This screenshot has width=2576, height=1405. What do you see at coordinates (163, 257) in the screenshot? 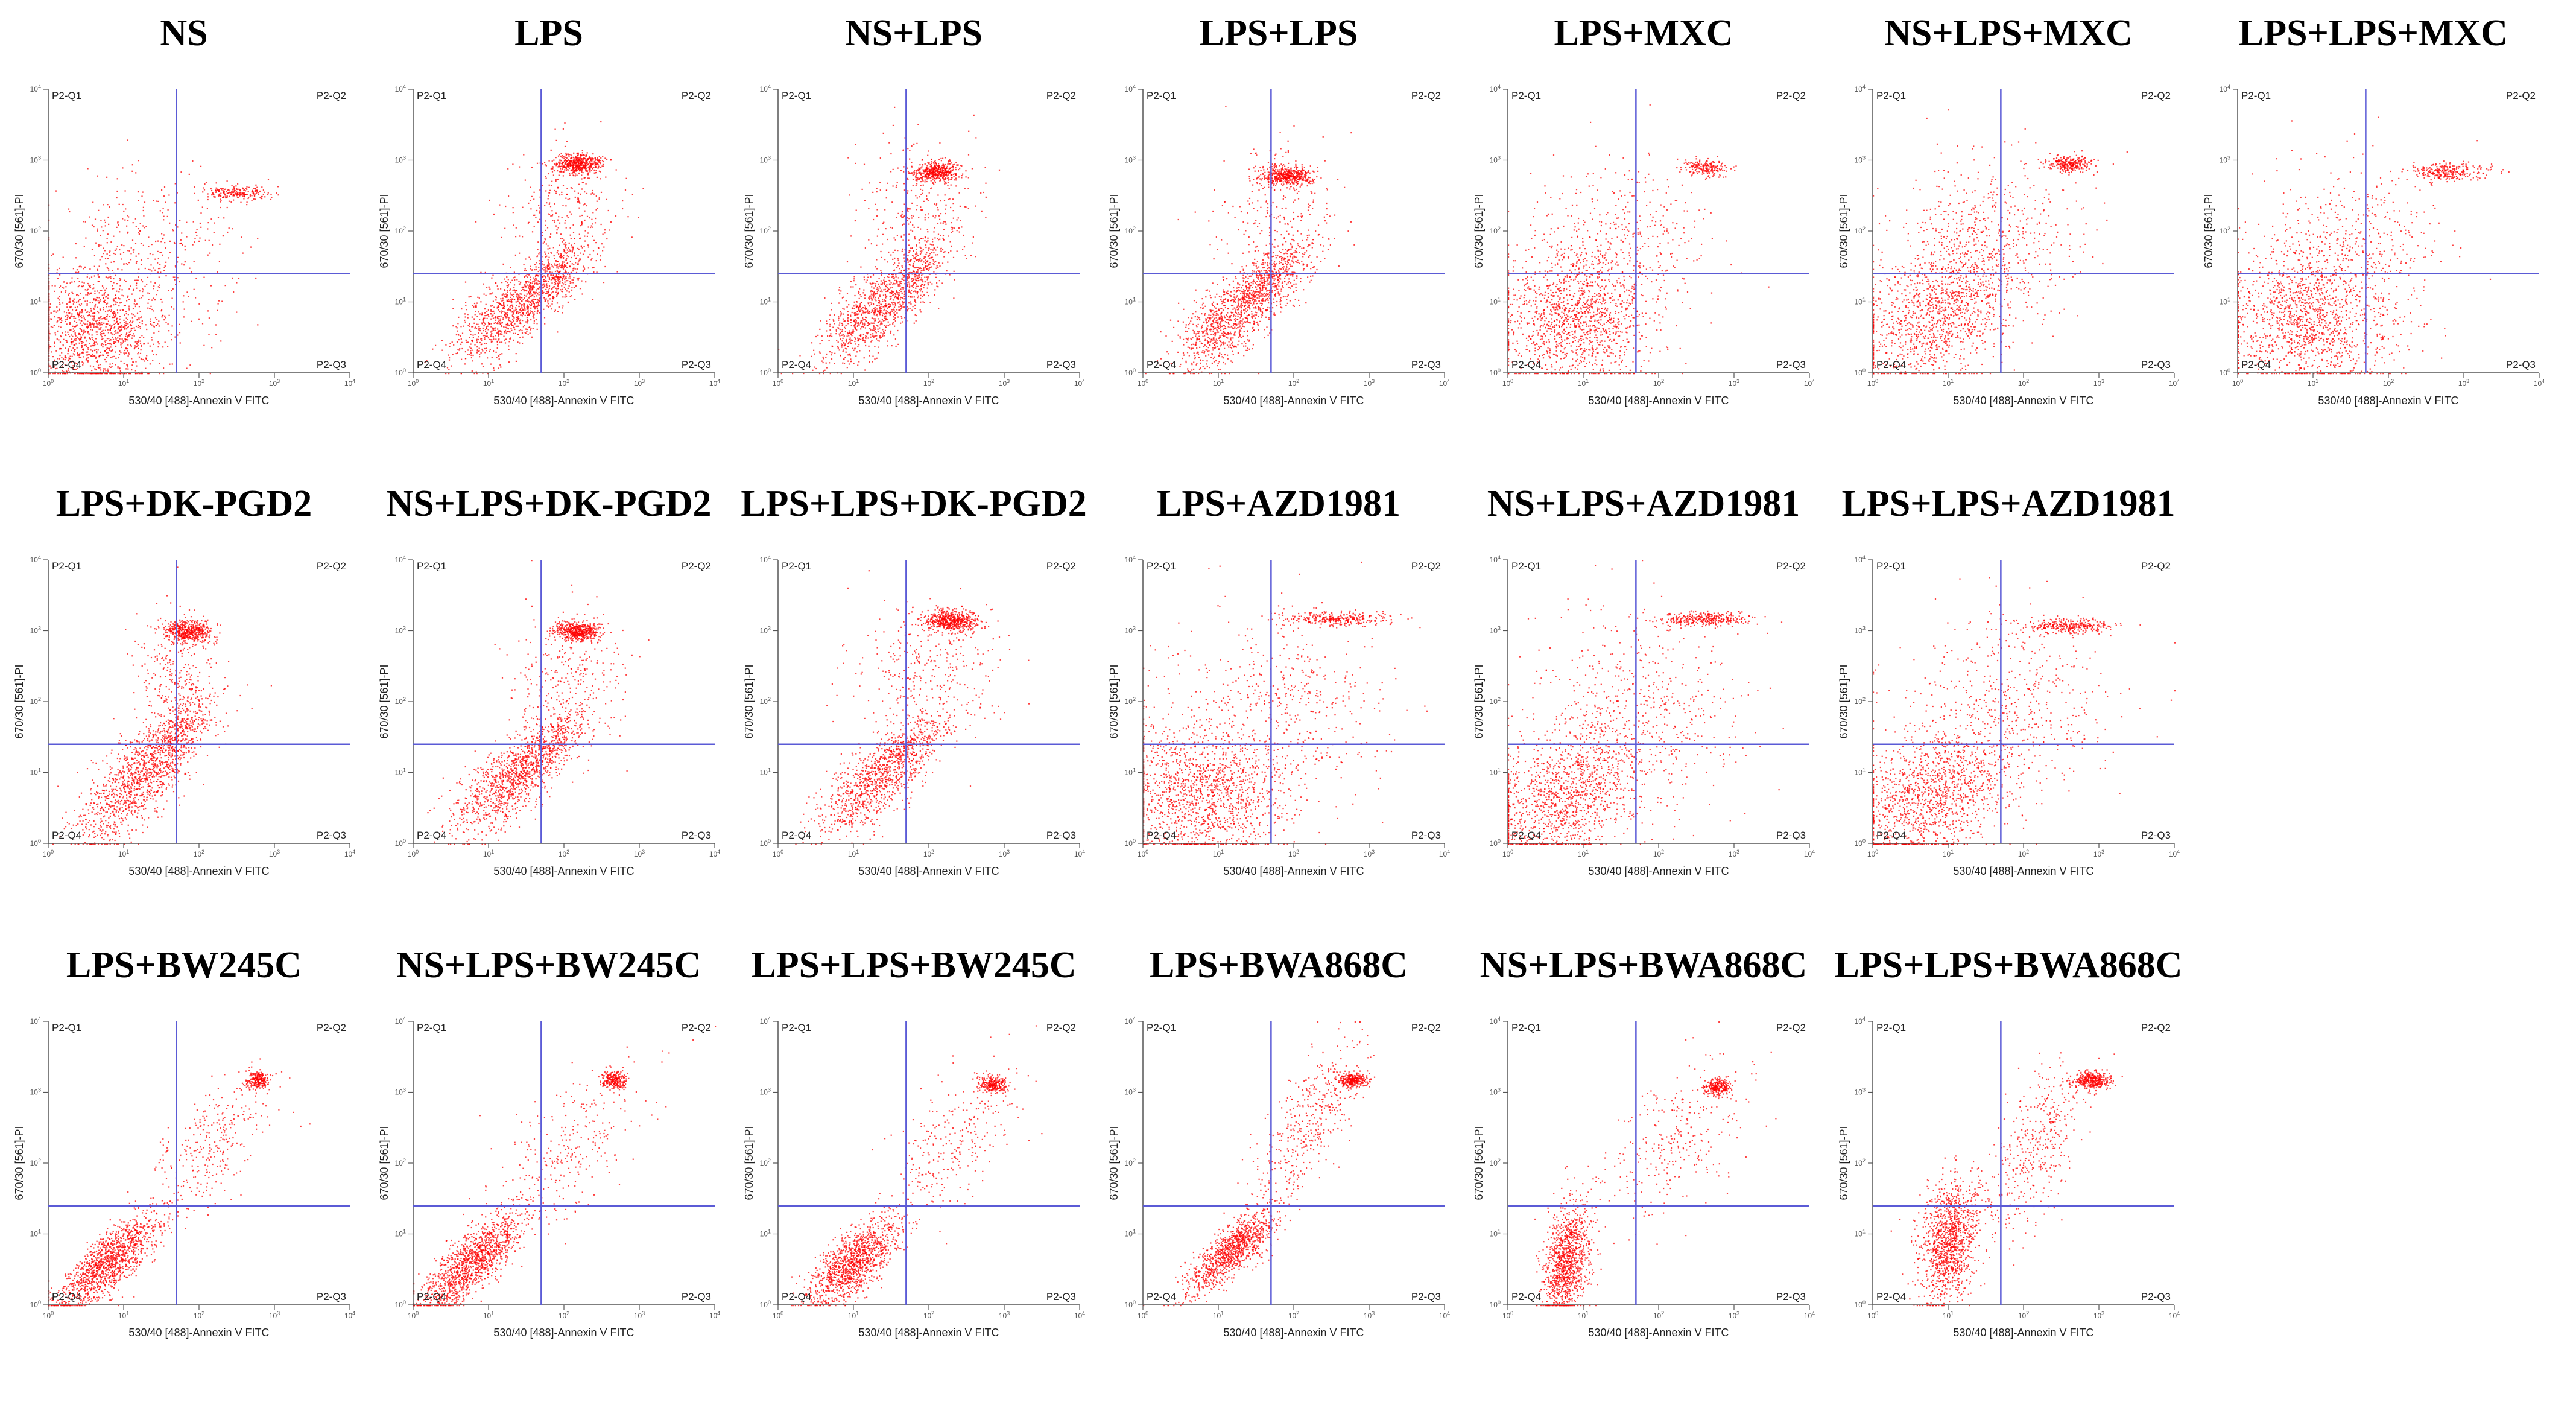
I see `event-dots` at bounding box center [163, 257].